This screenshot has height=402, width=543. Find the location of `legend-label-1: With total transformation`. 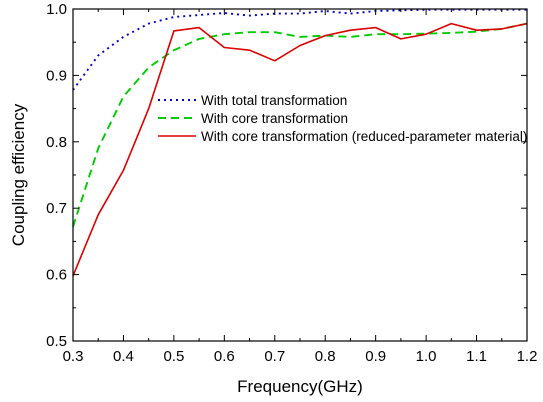

legend-label-1: With total transformation is located at coordinates (274, 100).